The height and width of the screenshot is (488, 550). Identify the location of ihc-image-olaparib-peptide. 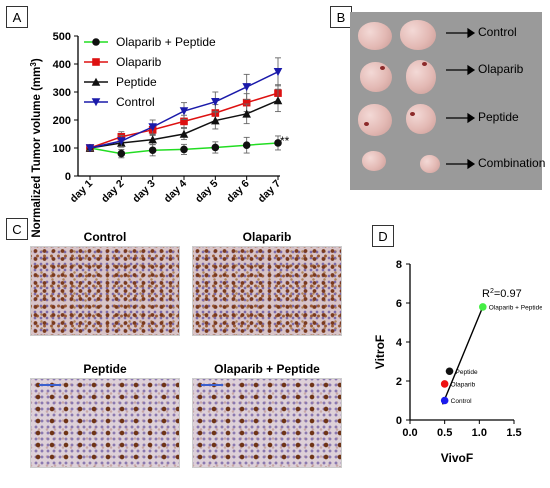
(267, 423).